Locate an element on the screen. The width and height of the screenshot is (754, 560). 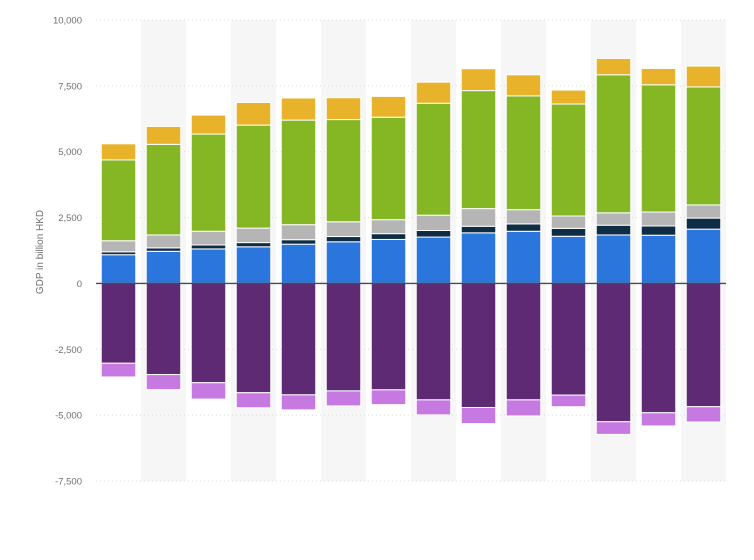
y-tick-label: 10,000 is located at coordinates (67, 21).